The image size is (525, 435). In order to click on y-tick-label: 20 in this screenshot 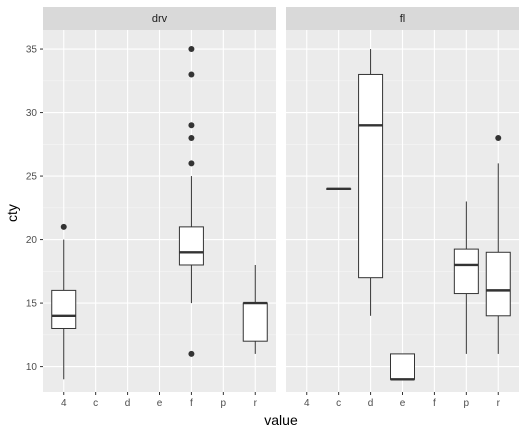, I will do `click(32, 240)`.